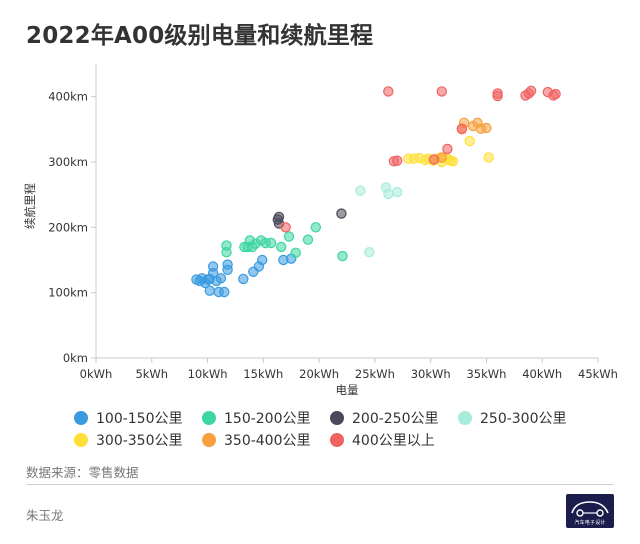 This screenshot has width=640, height=544. What do you see at coordinates (139, 419) in the screenshot?
I see `legend-label: 100-150公里` at bounding box center [139, 419].